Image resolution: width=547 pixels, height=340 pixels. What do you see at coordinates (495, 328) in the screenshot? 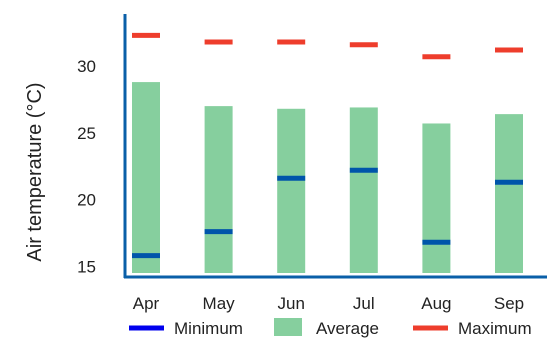
I see `maximum-legend-label: Maximum` at bounding box center [495, 328].